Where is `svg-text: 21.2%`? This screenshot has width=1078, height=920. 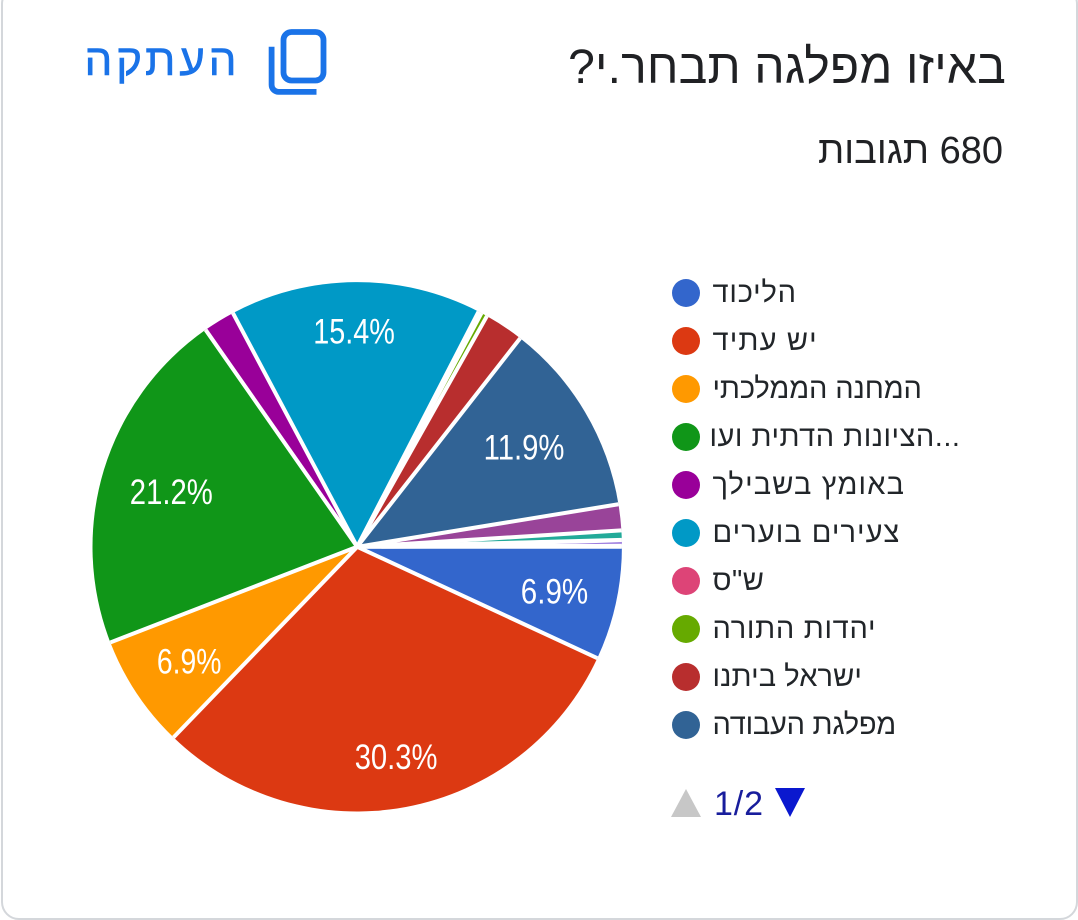
svg-text: 21.2% is located at coordinates (171, 492).